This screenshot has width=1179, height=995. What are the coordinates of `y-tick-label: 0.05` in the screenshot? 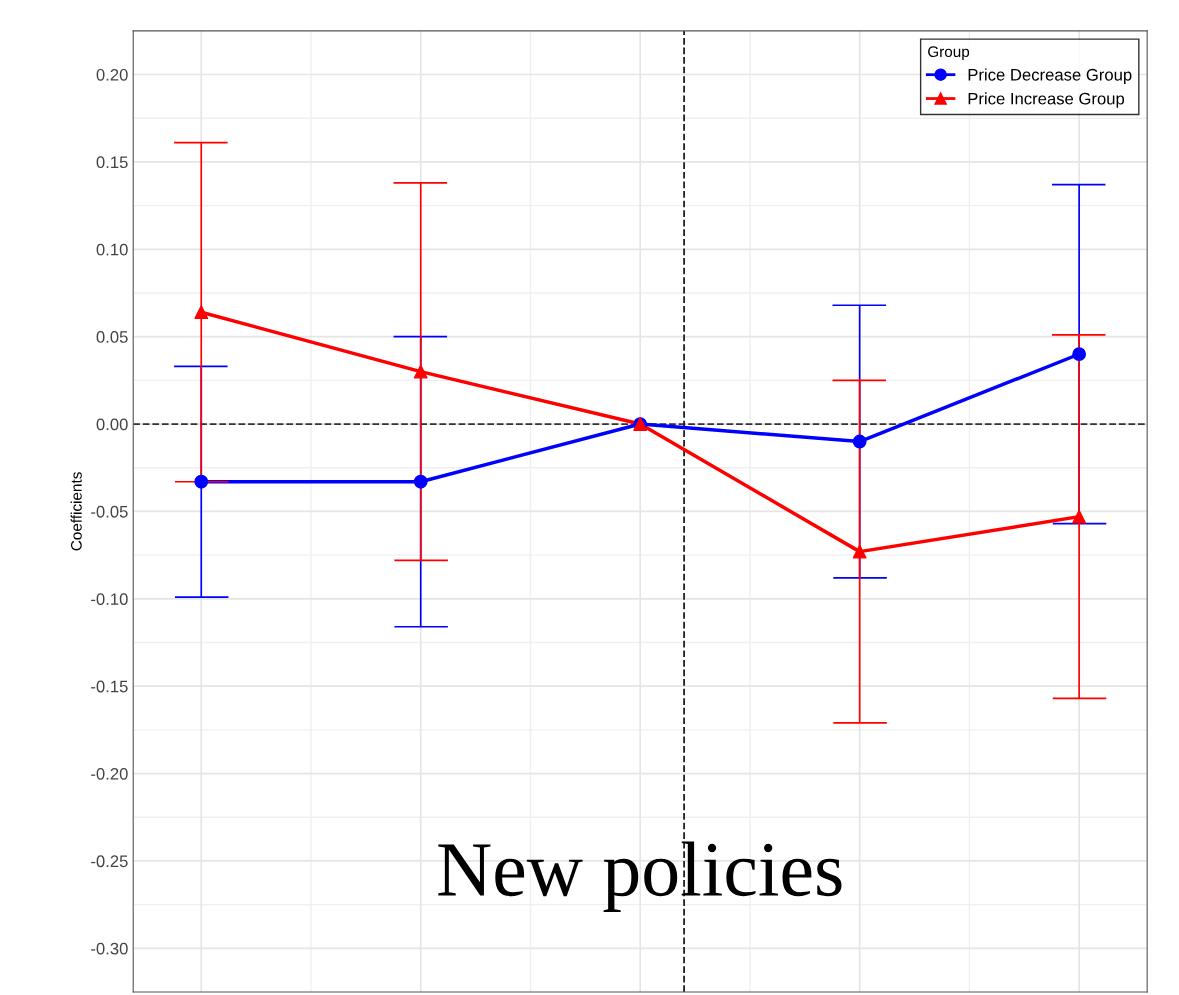 It's located at (112, 337).